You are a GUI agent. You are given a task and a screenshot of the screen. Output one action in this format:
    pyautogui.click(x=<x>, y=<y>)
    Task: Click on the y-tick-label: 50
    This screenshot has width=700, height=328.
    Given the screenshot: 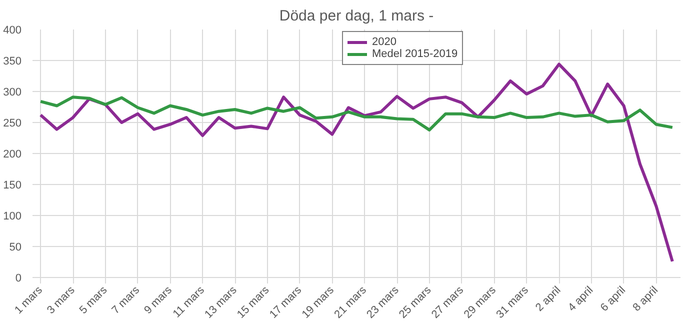 What is the action you would take?
    pyautogui.click(x=15, y=248)
    